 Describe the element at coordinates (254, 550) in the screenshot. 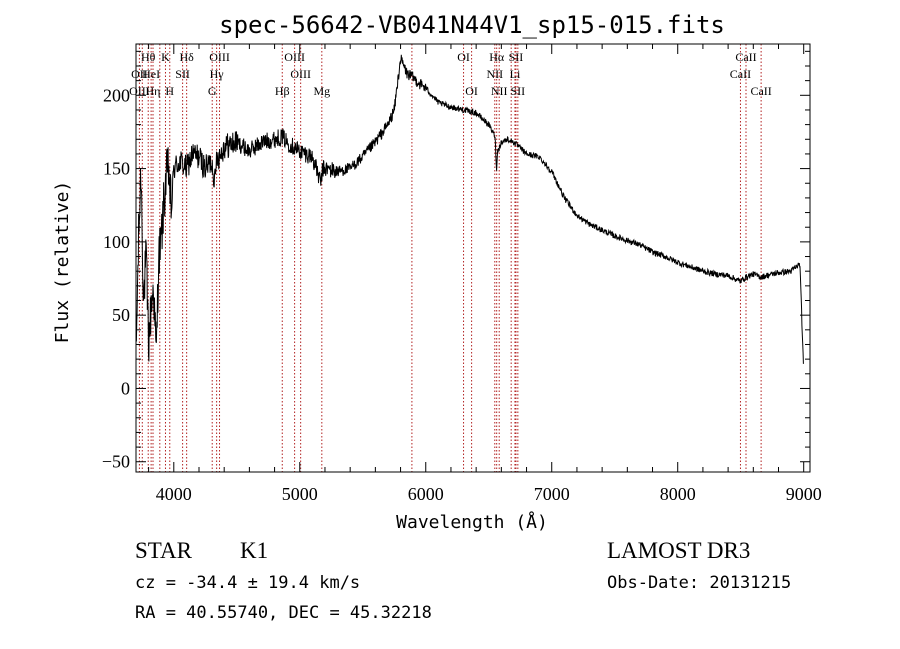

I see `object-subclass: K1` at that location.